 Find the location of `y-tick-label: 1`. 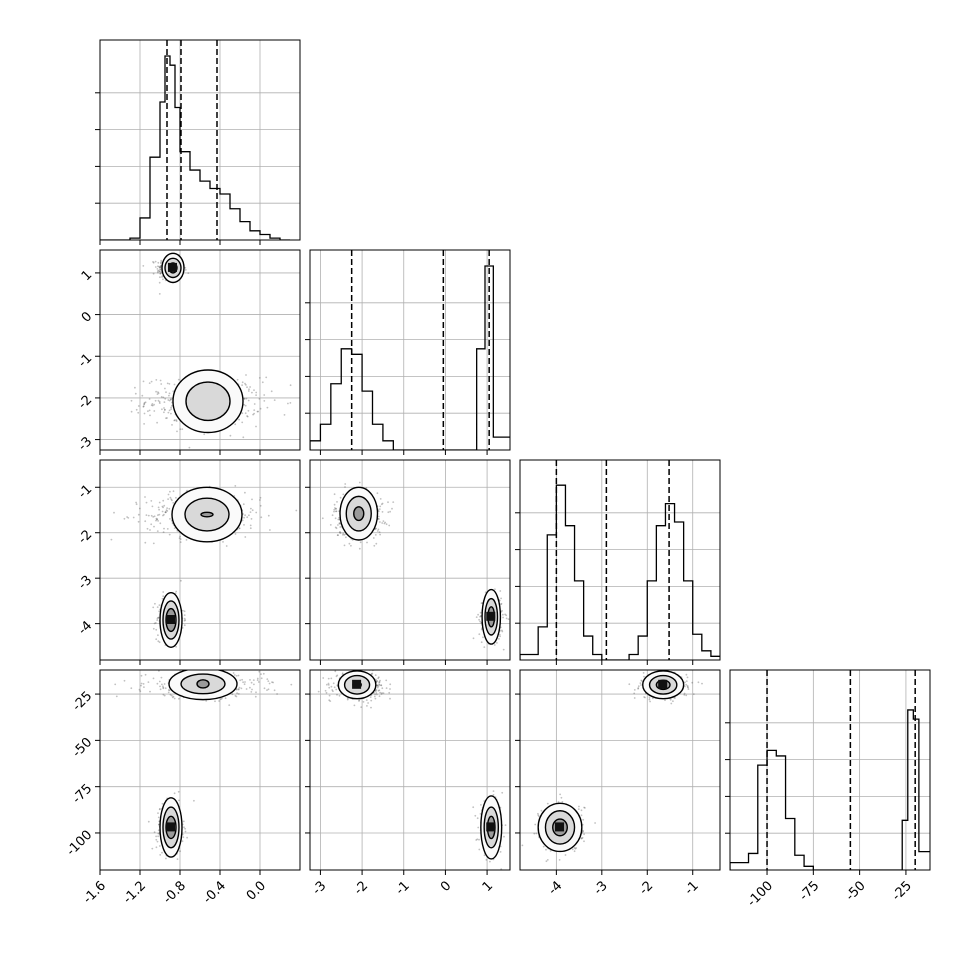

y-tick-label: 1 is located at coordinates (87, 276).